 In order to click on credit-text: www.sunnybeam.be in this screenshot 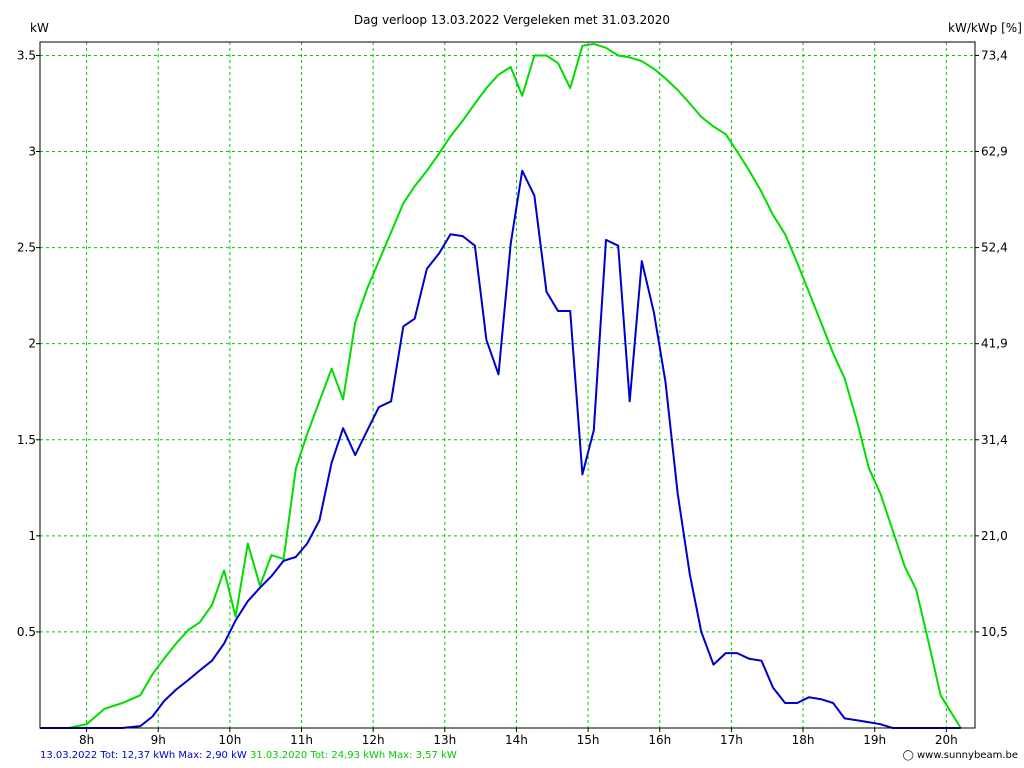, I will do `click(967, 755)`.